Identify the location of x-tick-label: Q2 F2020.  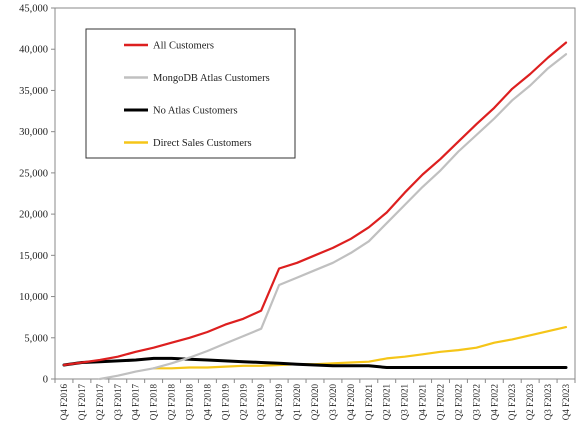
(315, 402).